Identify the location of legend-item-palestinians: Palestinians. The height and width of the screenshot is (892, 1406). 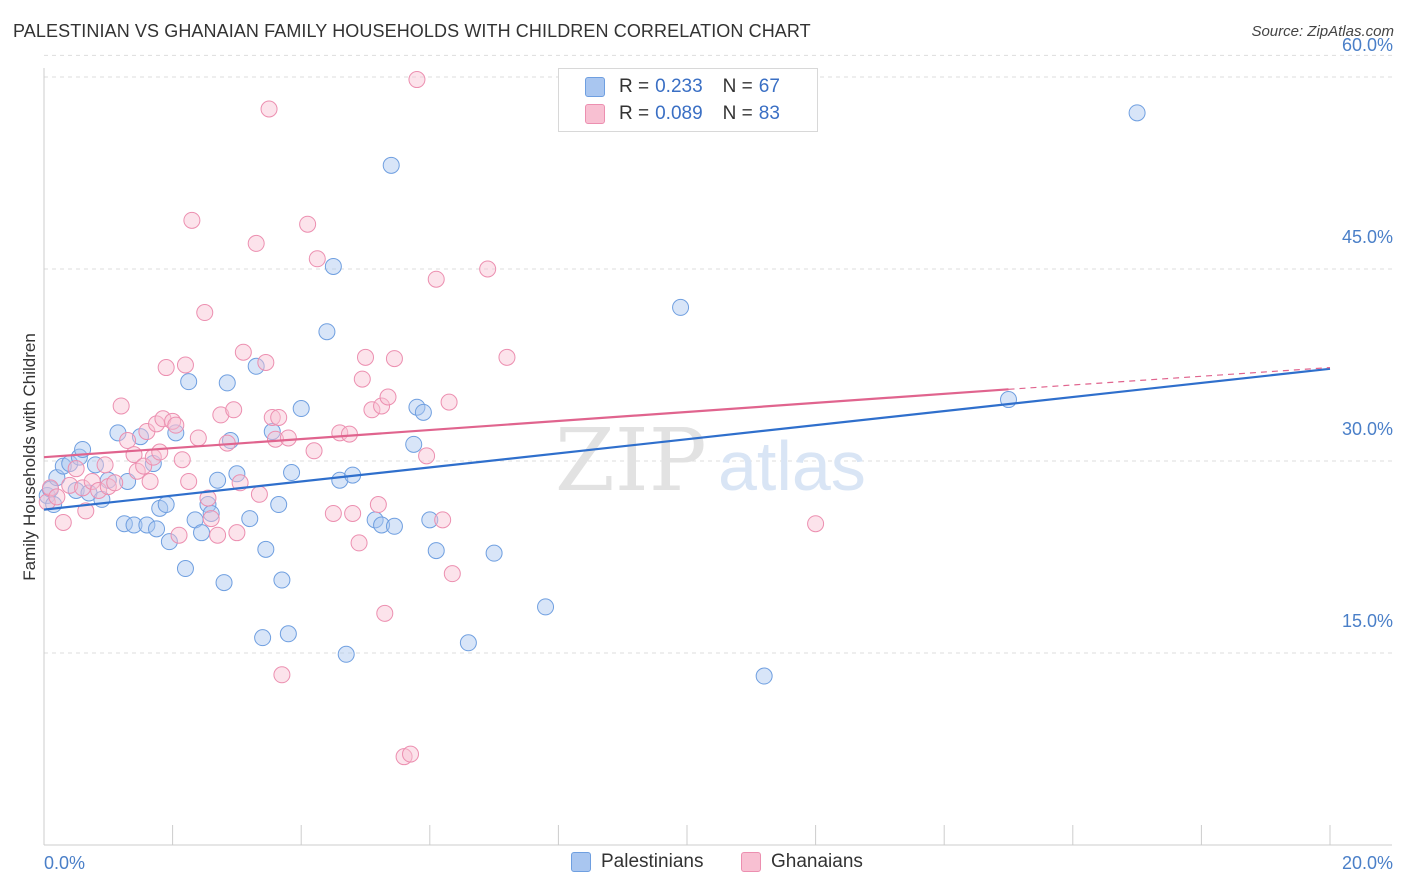
(637, 862).